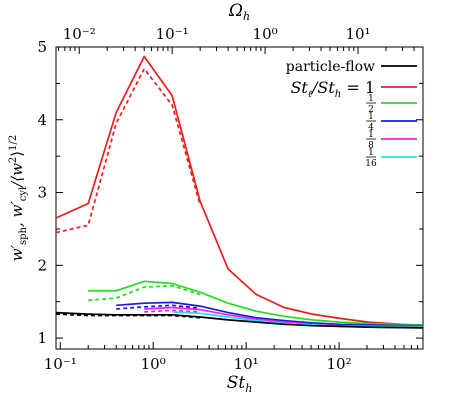  I want to click on legend-frac-num-2: 1, so click(371, 99).